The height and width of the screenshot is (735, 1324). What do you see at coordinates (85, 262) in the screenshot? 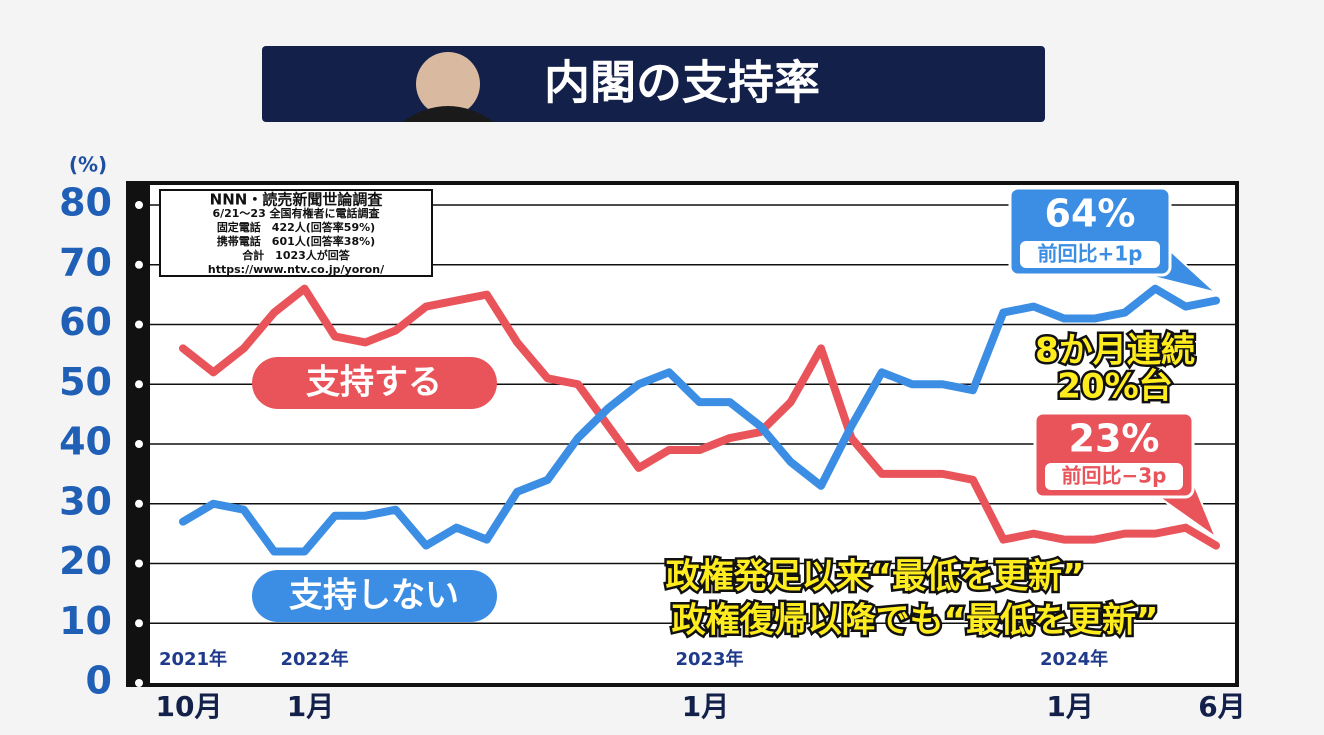
I see `y-tick-label: 70` at bounding box center [85, 262].